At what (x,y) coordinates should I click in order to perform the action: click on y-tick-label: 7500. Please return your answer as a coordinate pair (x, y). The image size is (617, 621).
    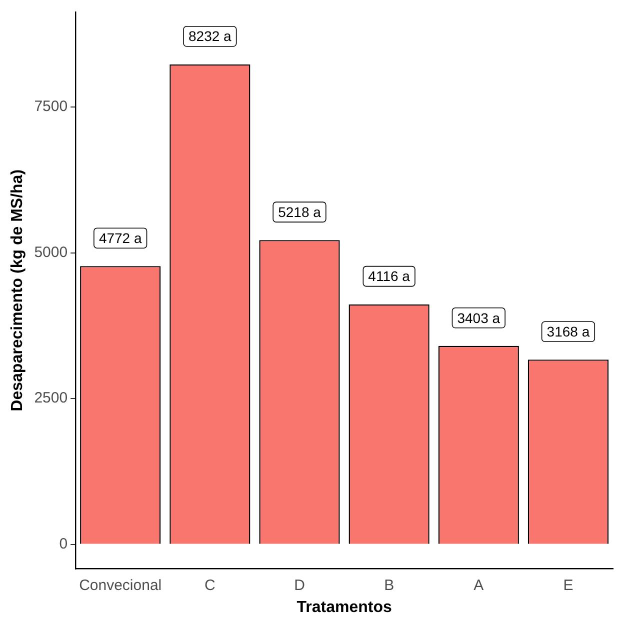
    Looking at the image, I should click on (51, 107).